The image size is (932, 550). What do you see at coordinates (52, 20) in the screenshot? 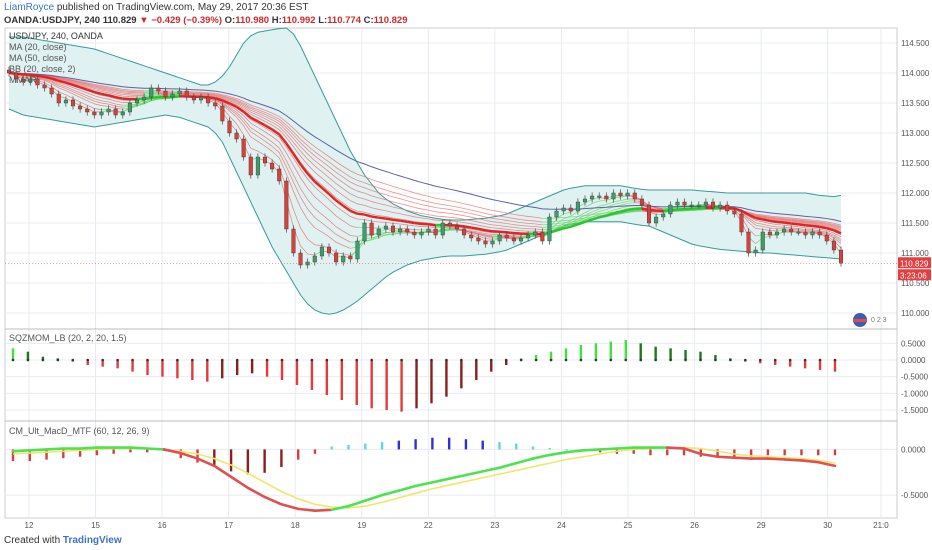
I see `symbol-label: OANDA:USDJPY, 240` at bounding box center [52, 20].